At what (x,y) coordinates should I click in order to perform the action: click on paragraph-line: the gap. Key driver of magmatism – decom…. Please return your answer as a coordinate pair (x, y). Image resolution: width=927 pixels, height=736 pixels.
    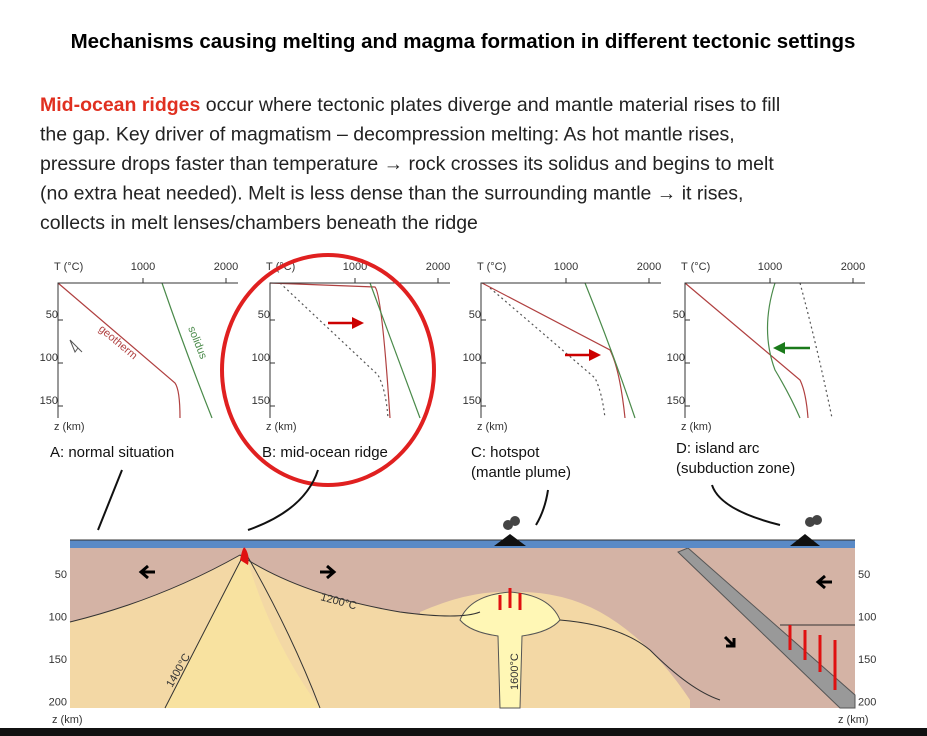
    Looking at the image, I should click on (387, 135).